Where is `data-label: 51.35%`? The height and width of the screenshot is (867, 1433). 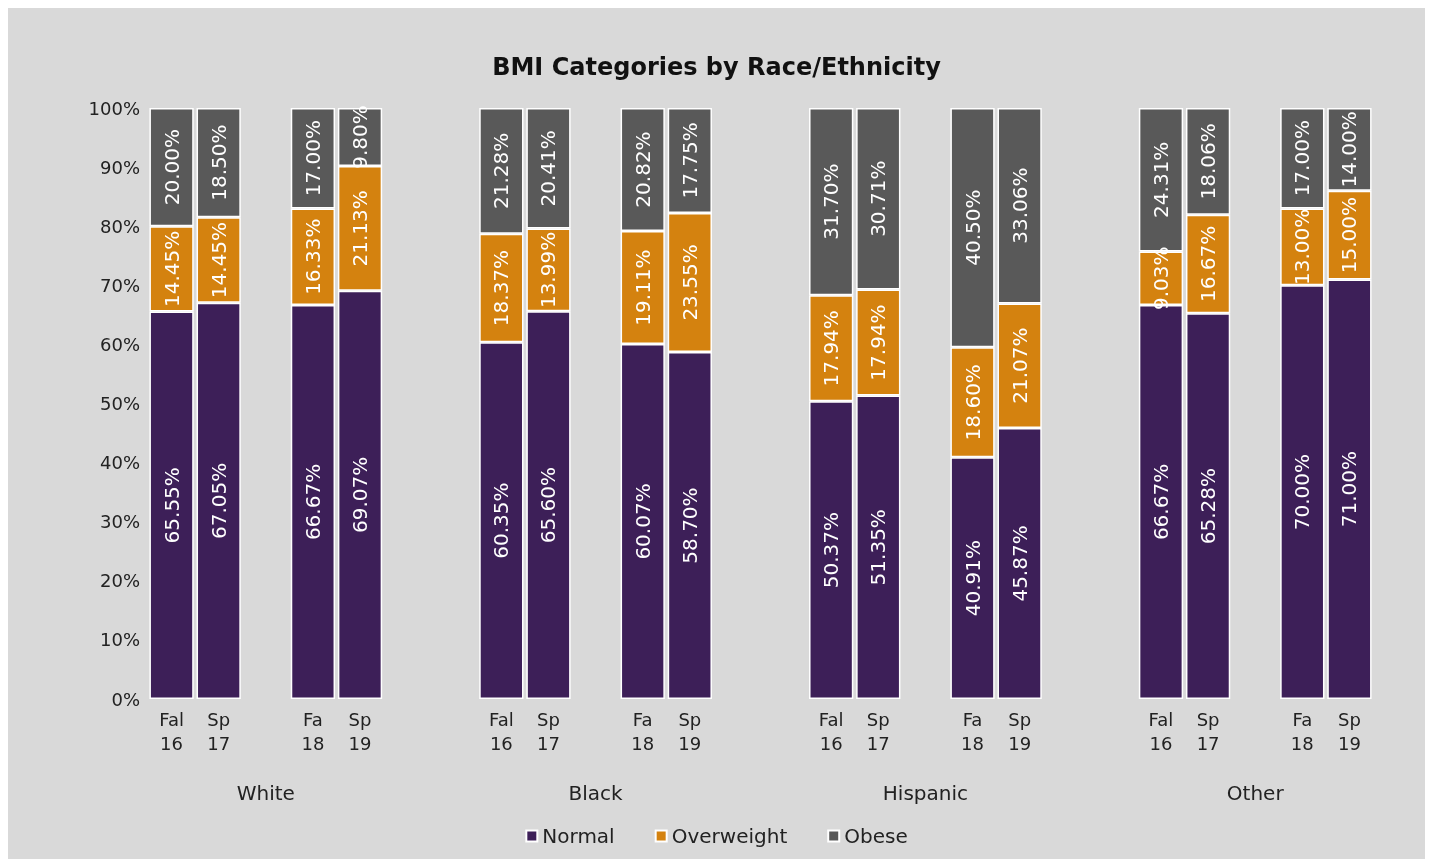
data-label: 51.35% is located at coordinates (878, 547).